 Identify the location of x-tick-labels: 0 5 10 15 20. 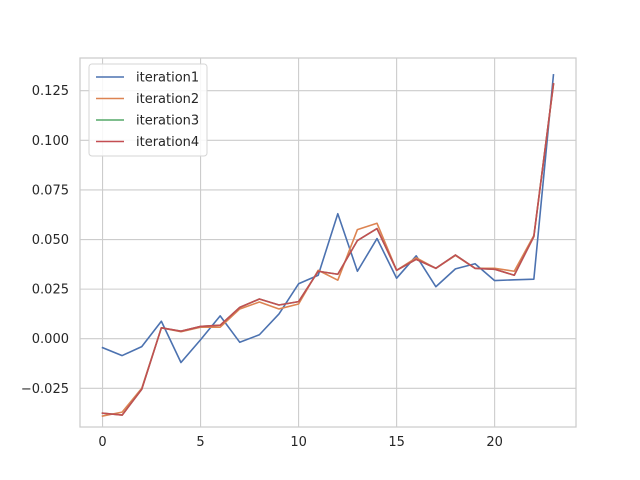
(300, 442).